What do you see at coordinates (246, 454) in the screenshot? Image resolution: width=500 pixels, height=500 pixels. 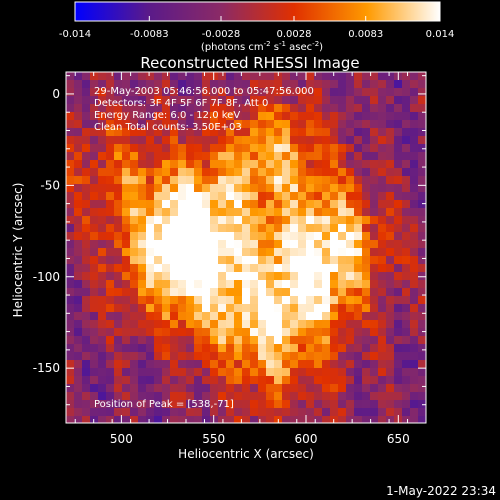 I see `x-axis-label: Heliocentric X (arcsec)` at bounding box center [246, 454].